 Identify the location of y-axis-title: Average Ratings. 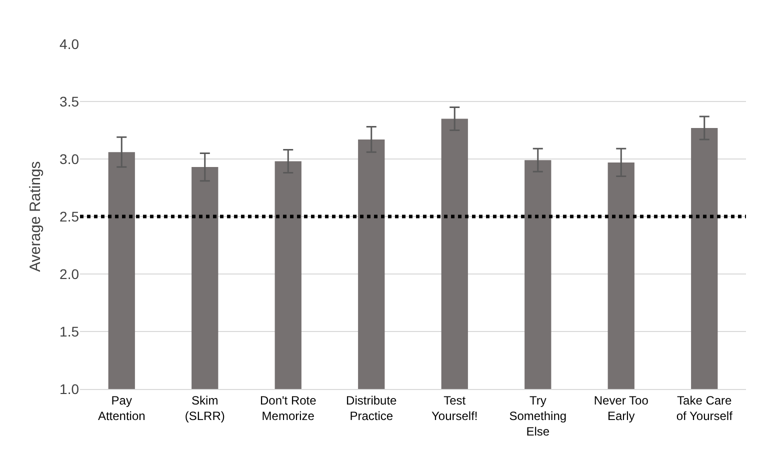
(35, 216).